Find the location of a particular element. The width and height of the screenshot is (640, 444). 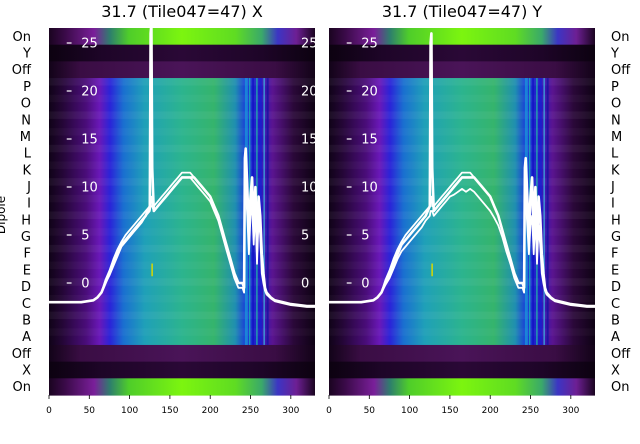

y-axis-label: Dipole is located at coordinates (4, 215).